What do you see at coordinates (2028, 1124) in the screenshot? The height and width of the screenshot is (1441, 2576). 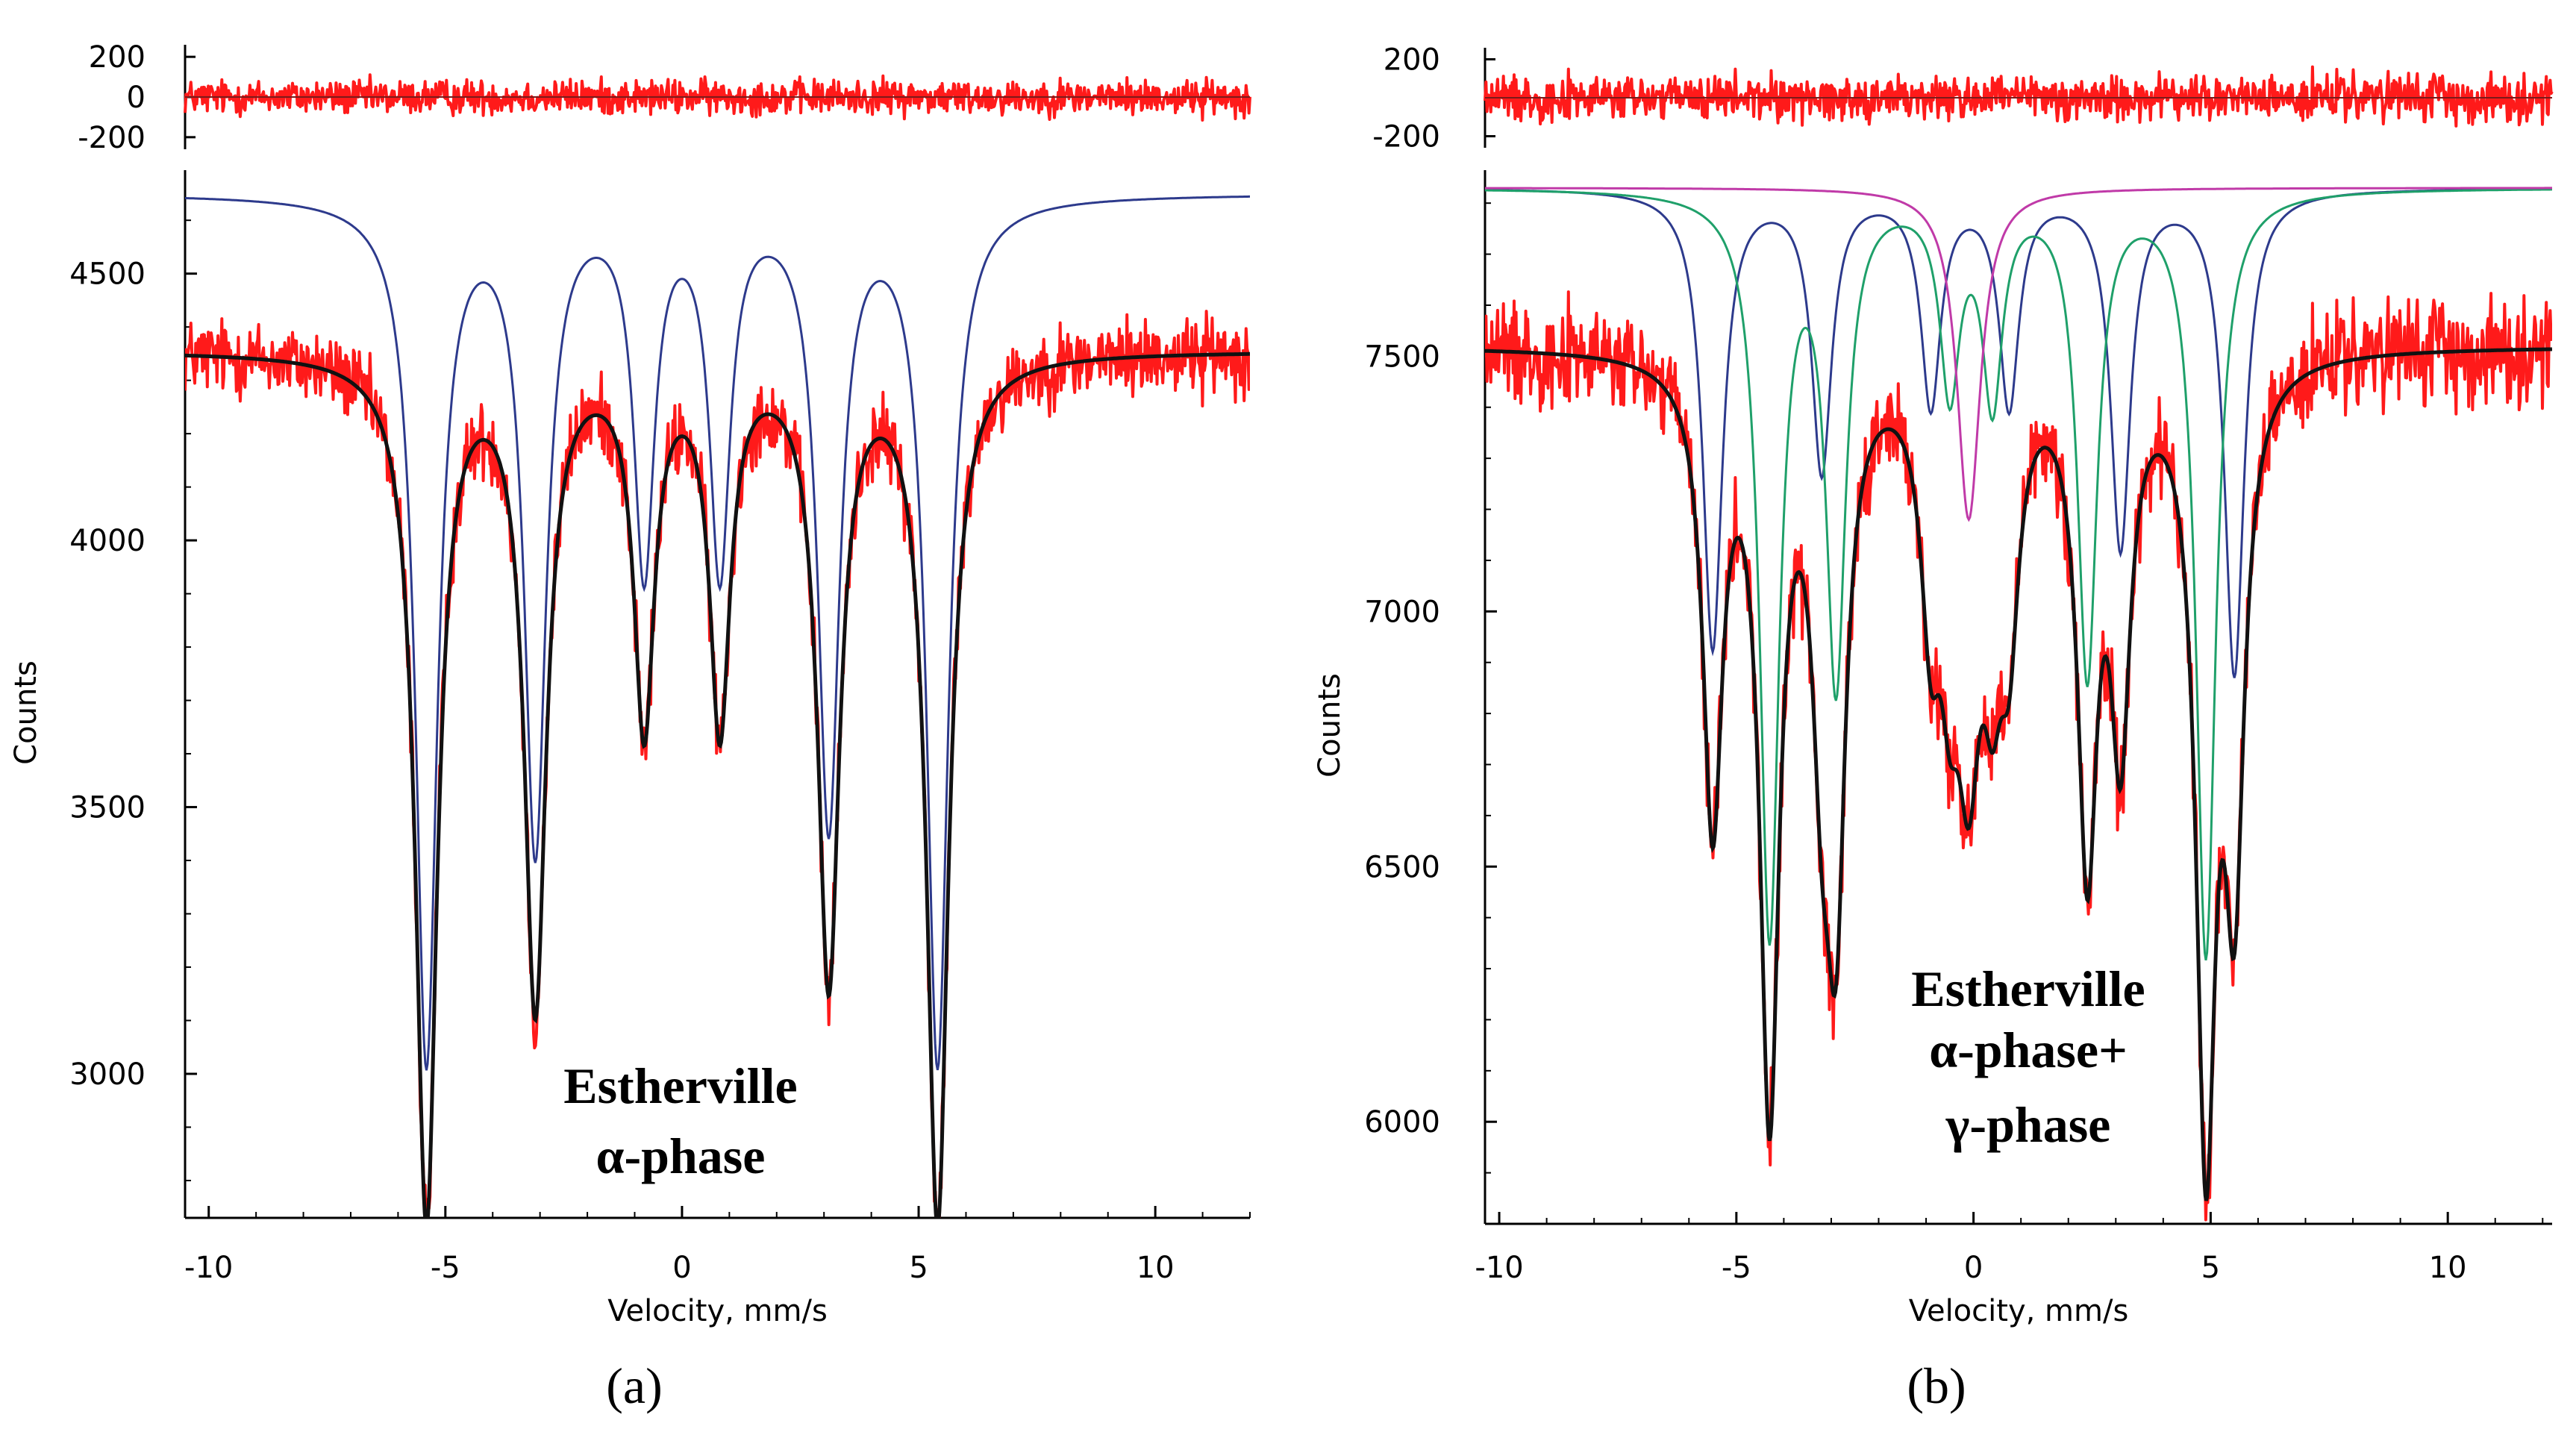 I see `annotation-line-3: γ-phase` at bounding box center [2028, 1124].